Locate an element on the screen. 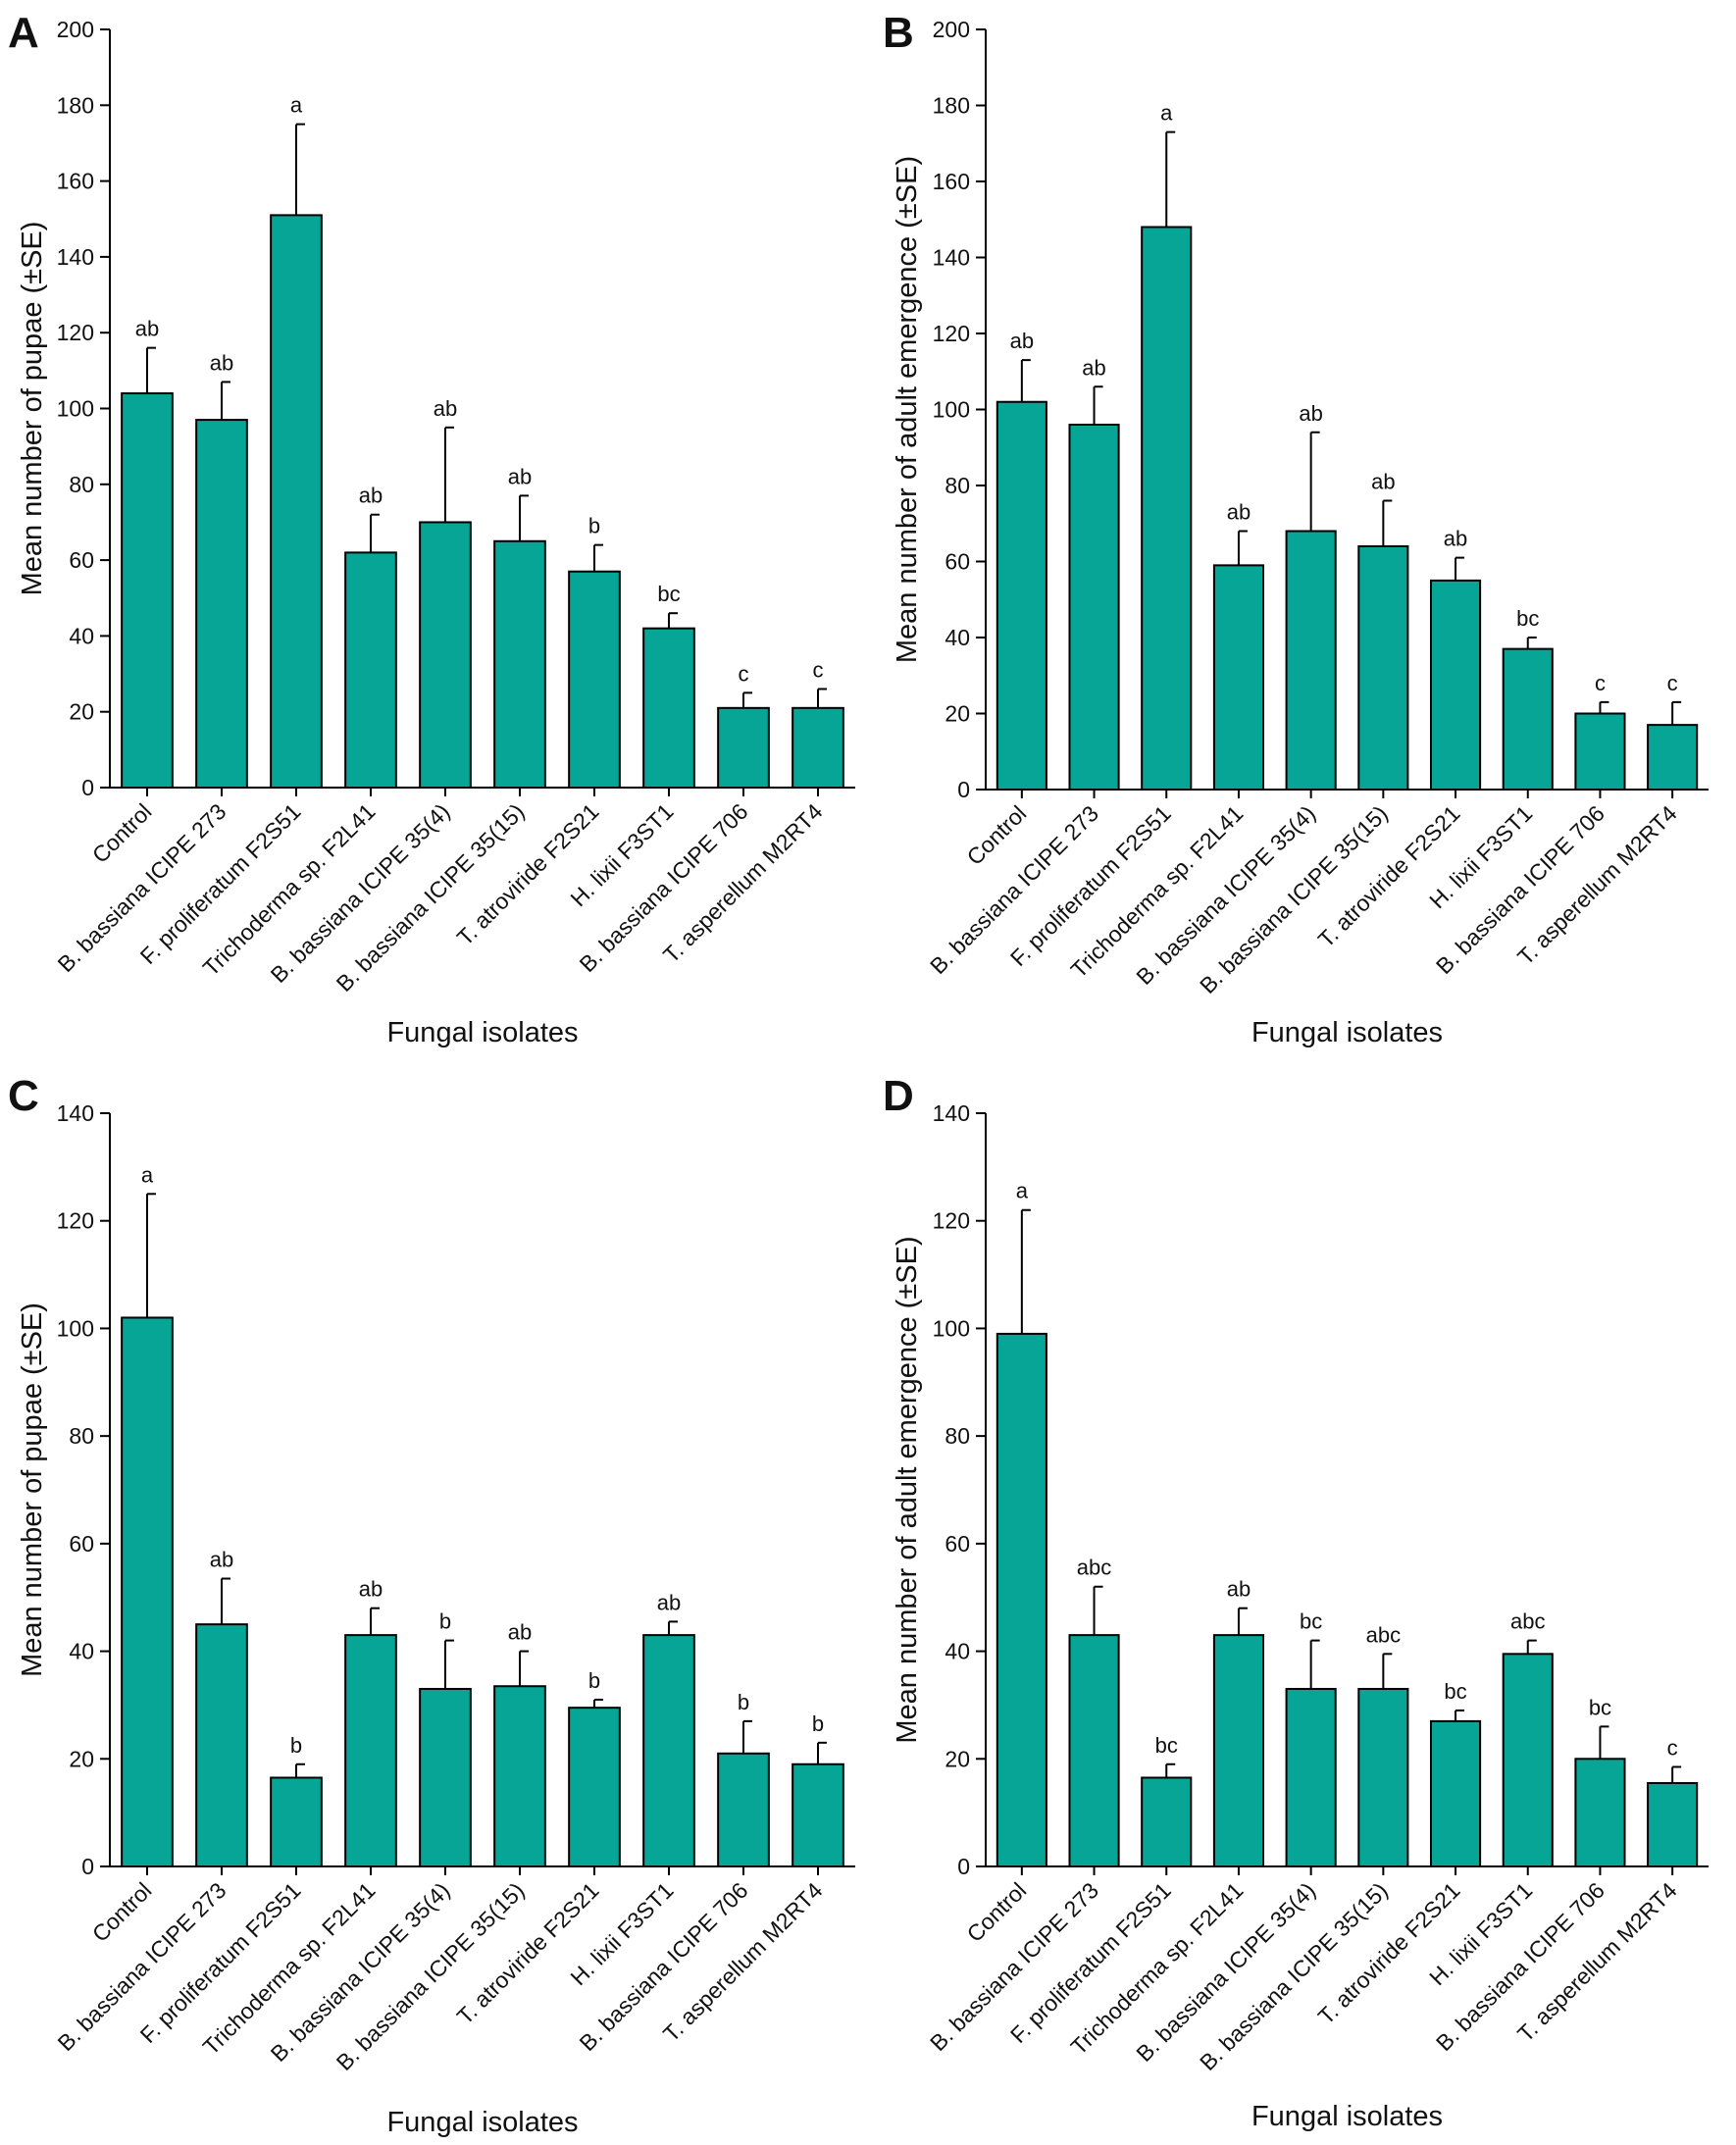 The width and height of the screenshot is (1736, 2145). y-tick-label: 200 is located at coordinates (76, 30).